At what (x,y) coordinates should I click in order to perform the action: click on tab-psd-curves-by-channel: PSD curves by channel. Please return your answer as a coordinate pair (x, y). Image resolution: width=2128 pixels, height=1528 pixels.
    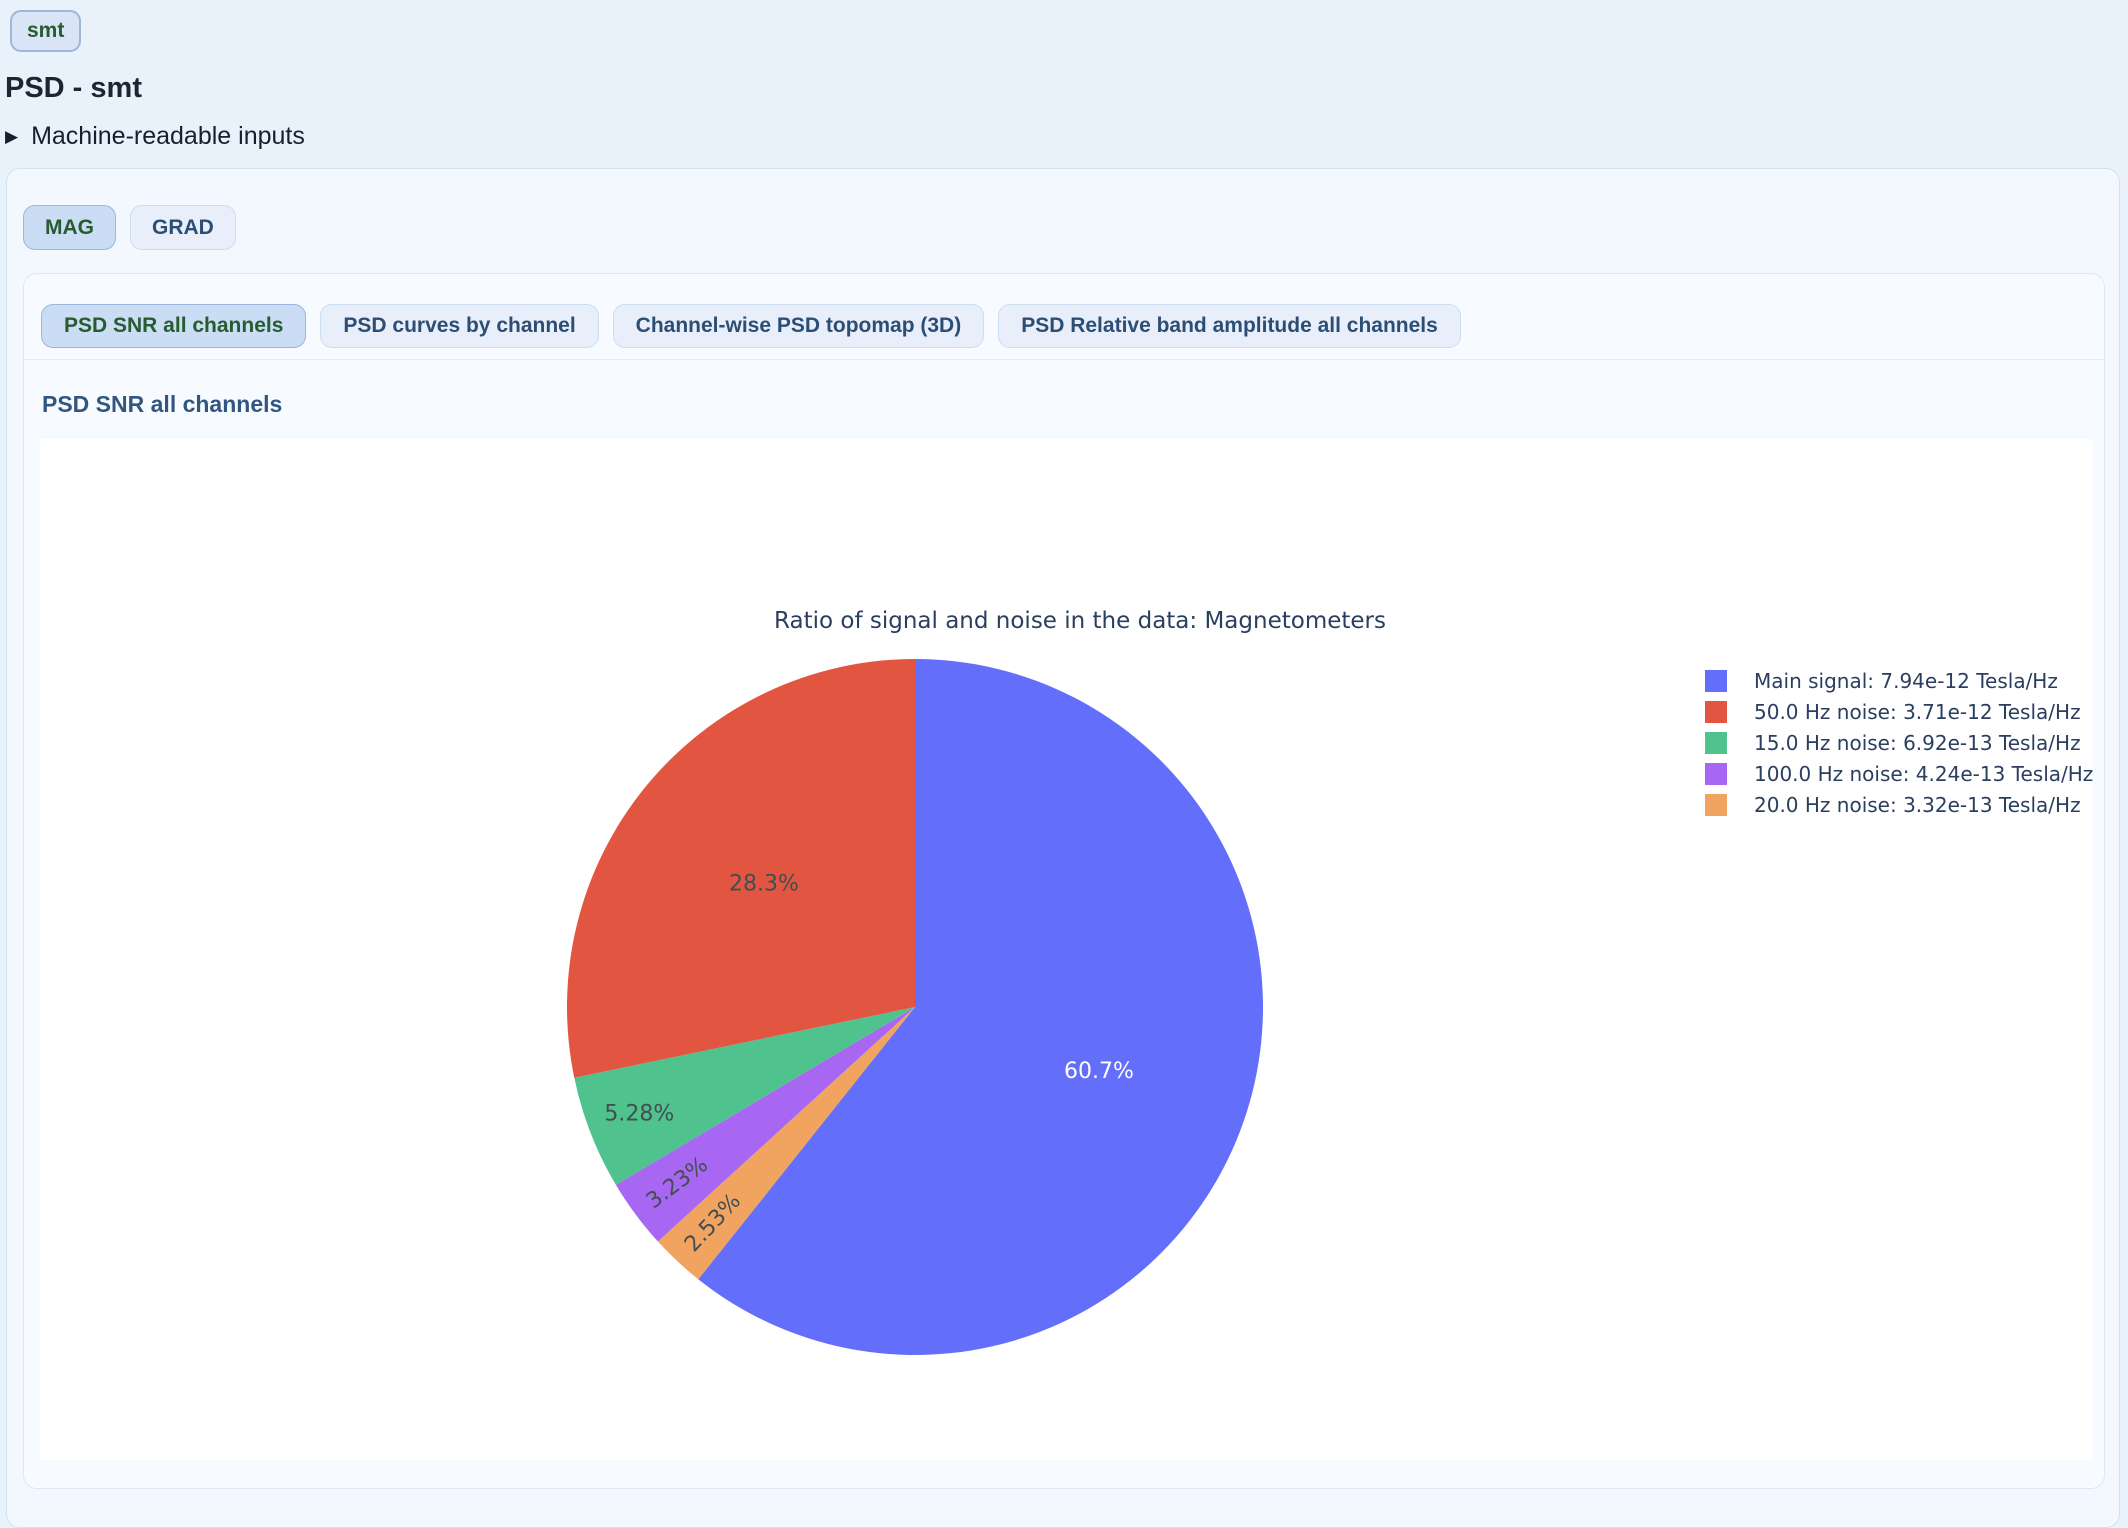
    Looking at the image, I should click on (459, 326).